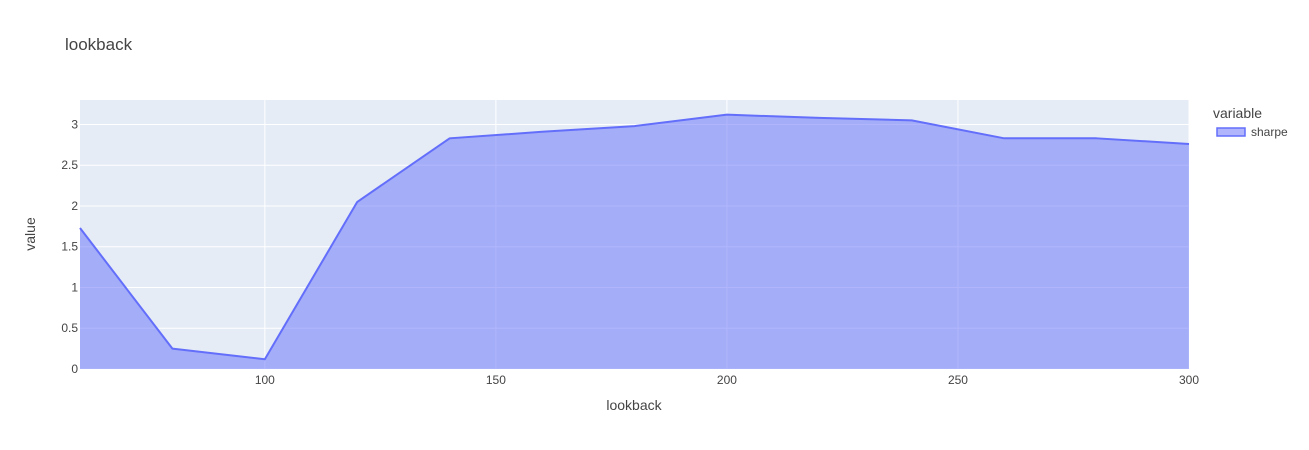 This screenshot has height=450, width=1309. What do you see at coordinates (1237, 113) in the screenshot?
I see `legend-title: variable` at bounding box center [1237, 113].